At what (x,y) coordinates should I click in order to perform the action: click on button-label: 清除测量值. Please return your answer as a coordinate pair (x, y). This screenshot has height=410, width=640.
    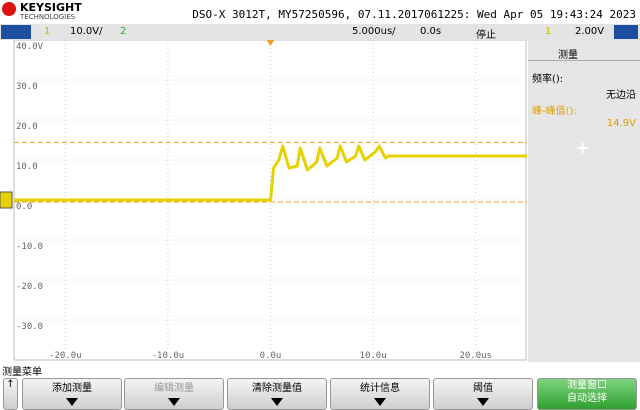
    Looking at the image, I should click on (277, 388).